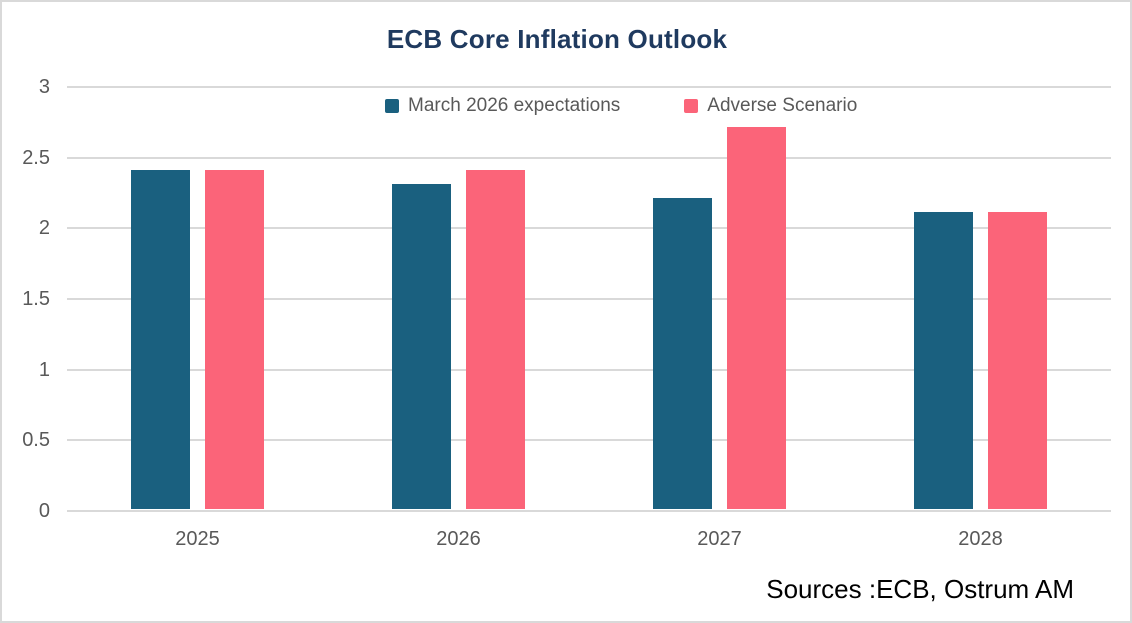 The width and height of the screenshot is (1132, 623). Describe the element at coordinates (160, 339) in the screenshot. I see `bar-march-2026-expectations-2025` at that location.